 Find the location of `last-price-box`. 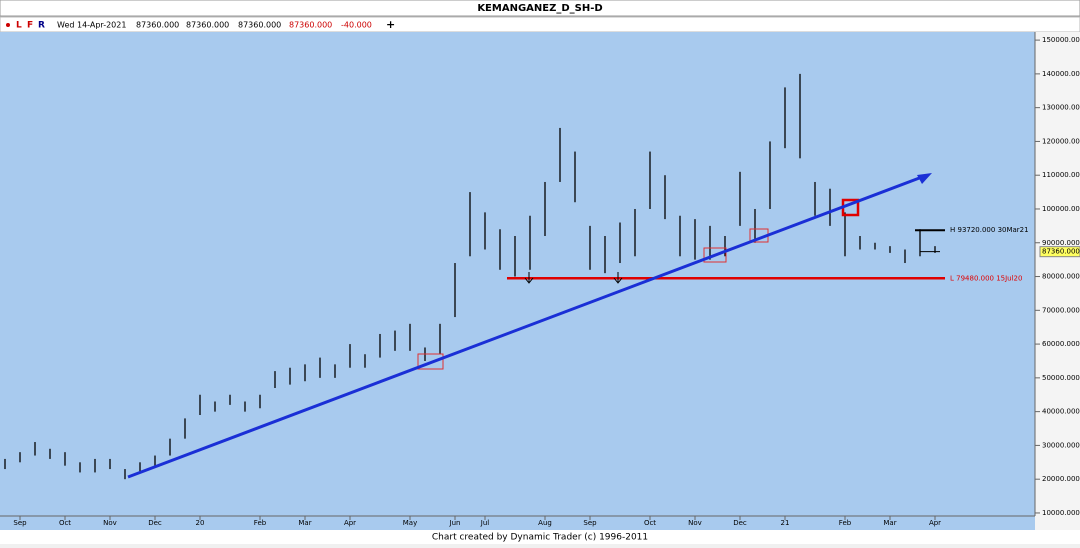

last-price-box is located at coordinates (1059, 252).